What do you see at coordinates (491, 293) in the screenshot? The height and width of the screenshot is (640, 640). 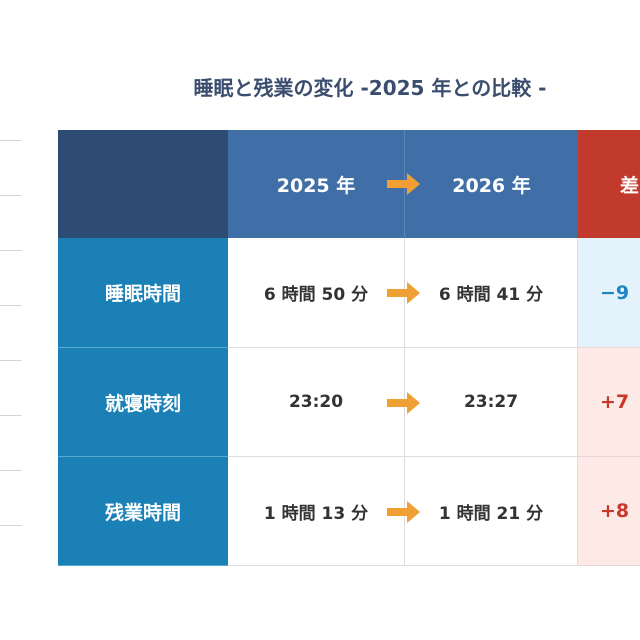 I see `value-cell: 6 時間 41 分` at bounding box center [491, 293].